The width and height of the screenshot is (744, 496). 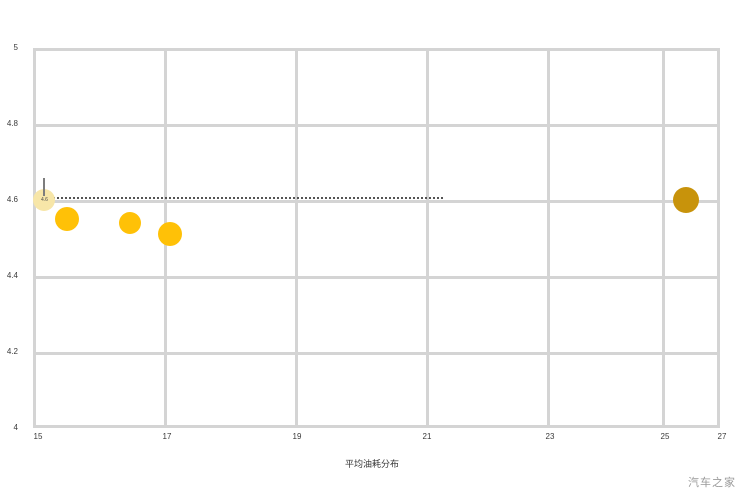 What do you see at coordinates (427, 436) in the screenshot?
I see `x-tick-label: 21` at bounding box center [427, 436].